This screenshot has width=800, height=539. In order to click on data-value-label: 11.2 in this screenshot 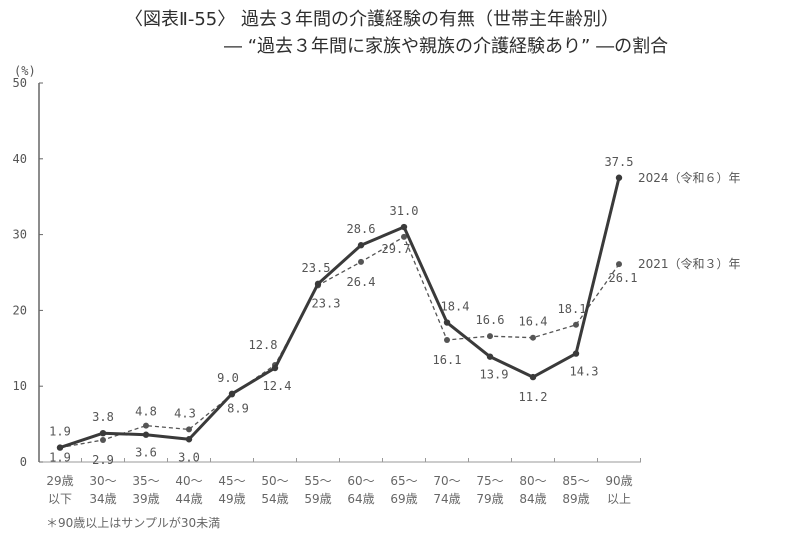, I will do `click(533, 397)`.